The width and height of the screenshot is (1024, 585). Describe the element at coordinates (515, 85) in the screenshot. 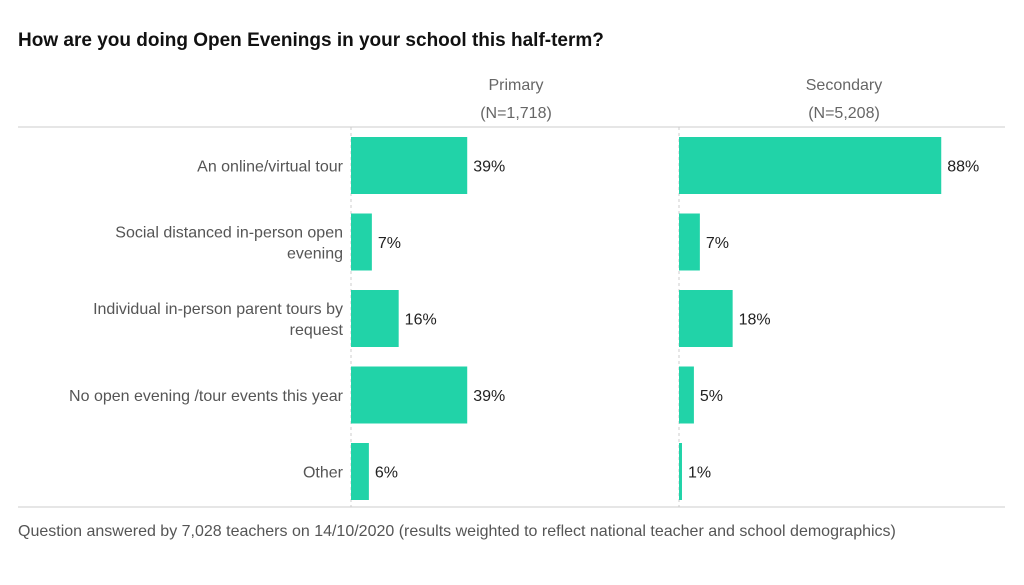

I see `series-header: Primary` at that location.